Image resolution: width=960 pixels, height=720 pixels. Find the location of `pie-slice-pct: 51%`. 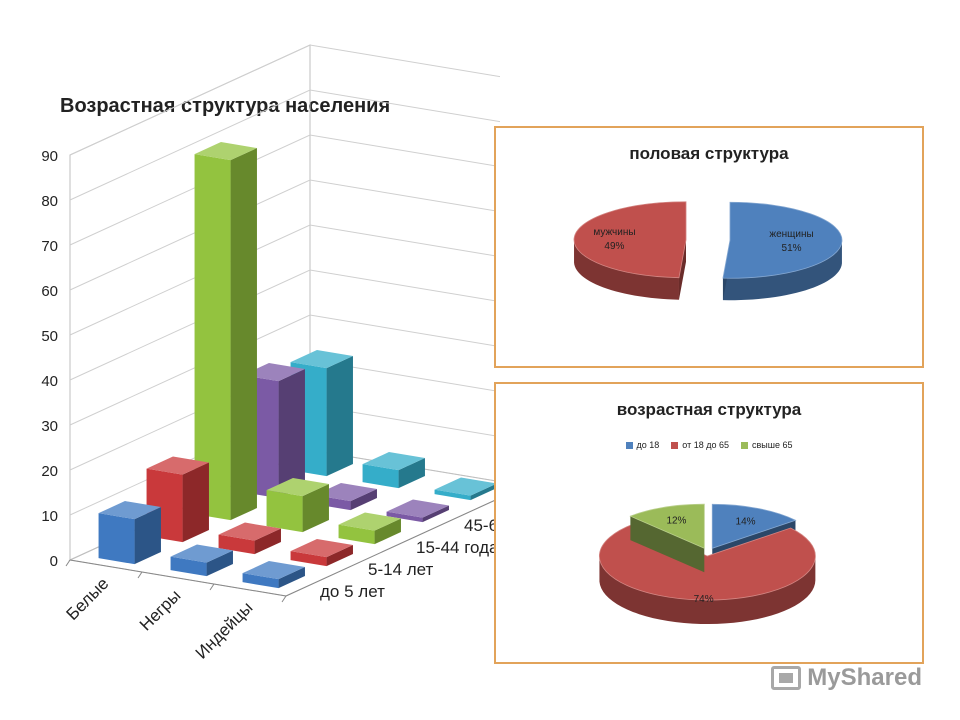

pie-slice-pct: 51% is located at coordinates (792, 248).